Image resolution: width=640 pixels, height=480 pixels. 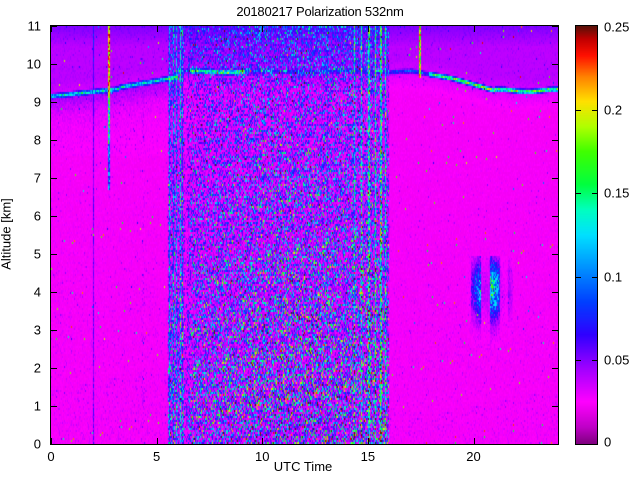 What do you see at coordinates (37, 368) in the screenshot?
I see `y-tick-label: 2` at bounding box center [37, 368].